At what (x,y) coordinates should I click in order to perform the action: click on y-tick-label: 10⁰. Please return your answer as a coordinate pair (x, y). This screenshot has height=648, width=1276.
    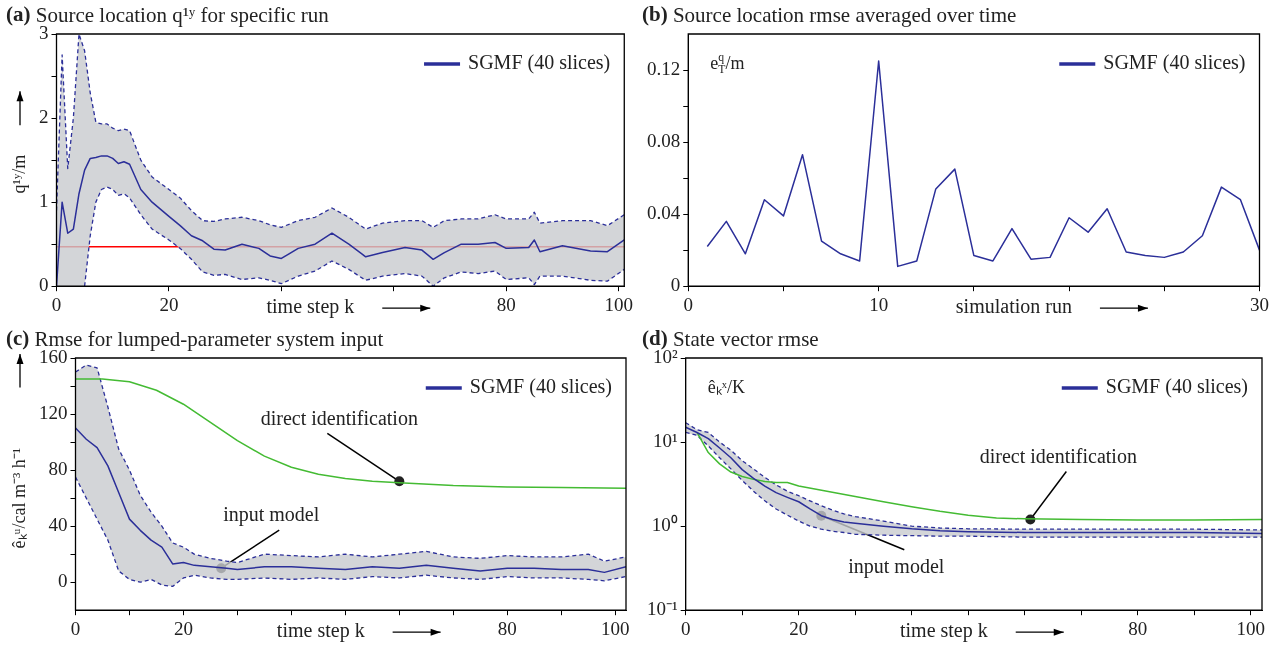
    Looking at the image, I should click on (664, 525).